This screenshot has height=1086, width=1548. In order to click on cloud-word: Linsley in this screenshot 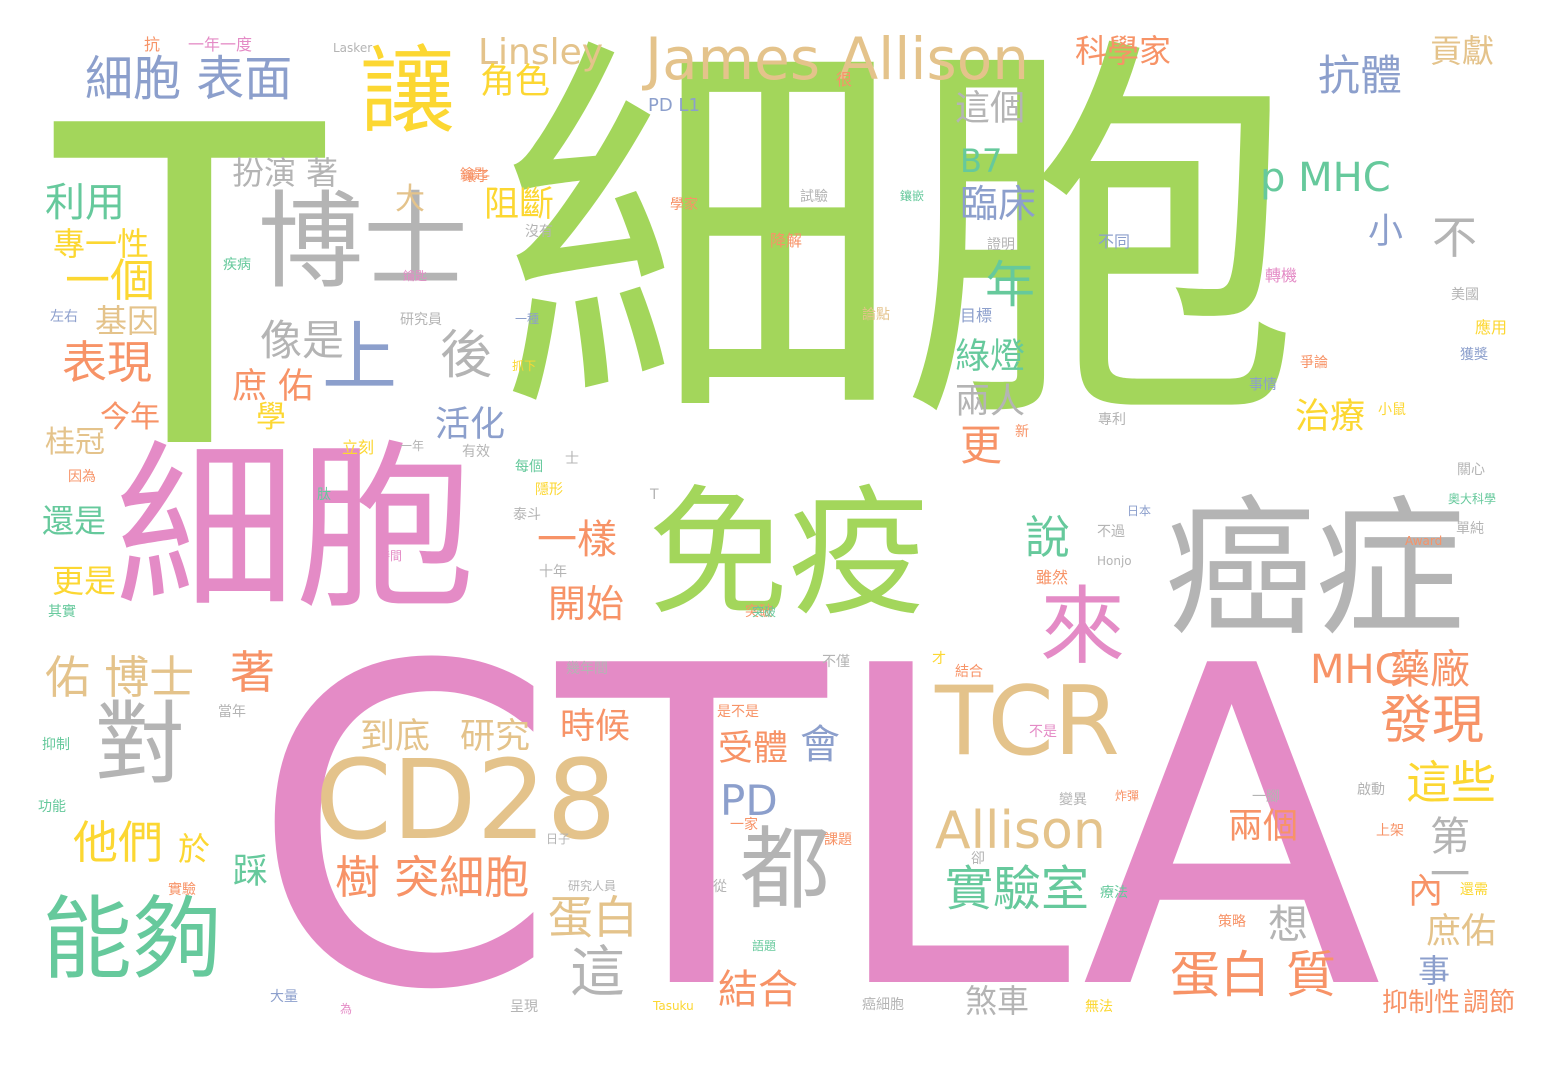, I will do `click(541, 52)`.